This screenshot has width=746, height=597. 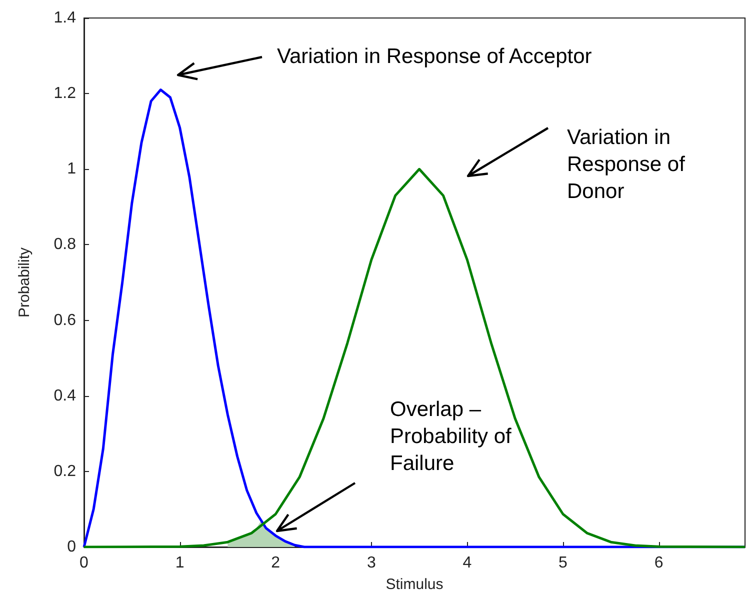 What do you see at coordinates (24, 282) in the screenshot?
I see `y-axis-title: Probability` at bounding box center [24, 282].